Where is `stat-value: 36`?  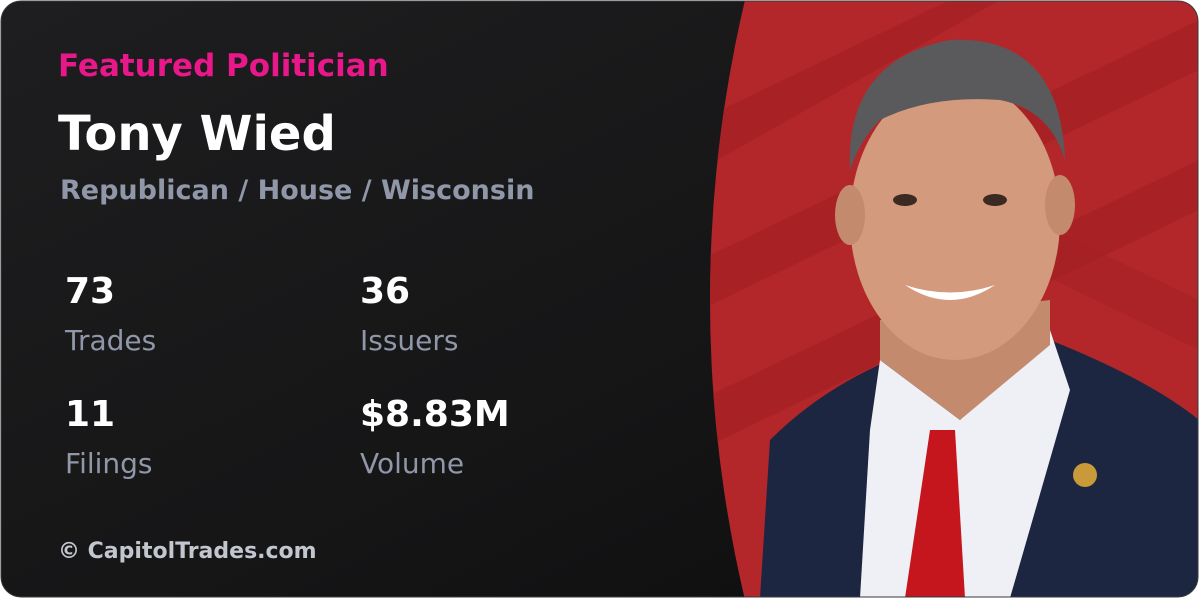
stat-value: 36 is located at coordinates (385, 291).